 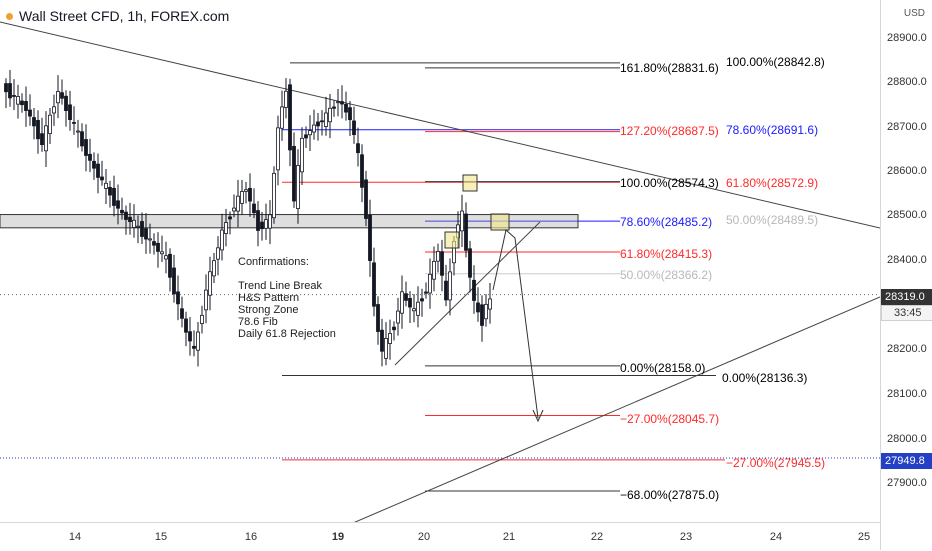 I want to click on fib-label: 78.60%(28691.6), so click(x=772, y=130).